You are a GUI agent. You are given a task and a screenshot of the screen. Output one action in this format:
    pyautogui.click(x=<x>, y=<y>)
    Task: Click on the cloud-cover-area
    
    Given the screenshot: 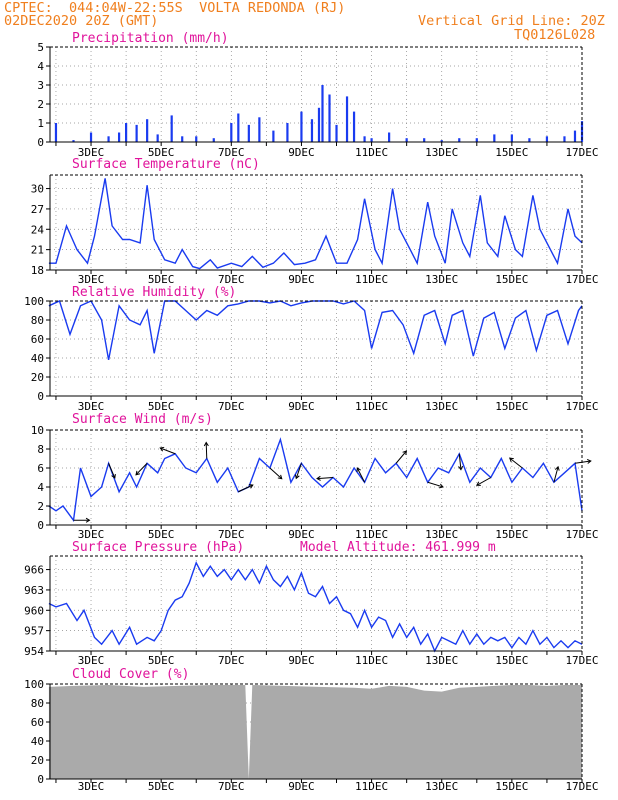 What is the action you would take?
    pyautogui.click(x=315, y=732)
    